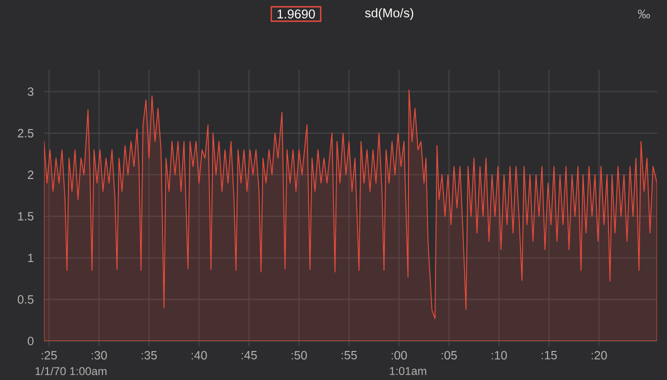  Describe the element at coordinates (149, 355) in the screenshot. I see `x-tick-label: :35` at that location.